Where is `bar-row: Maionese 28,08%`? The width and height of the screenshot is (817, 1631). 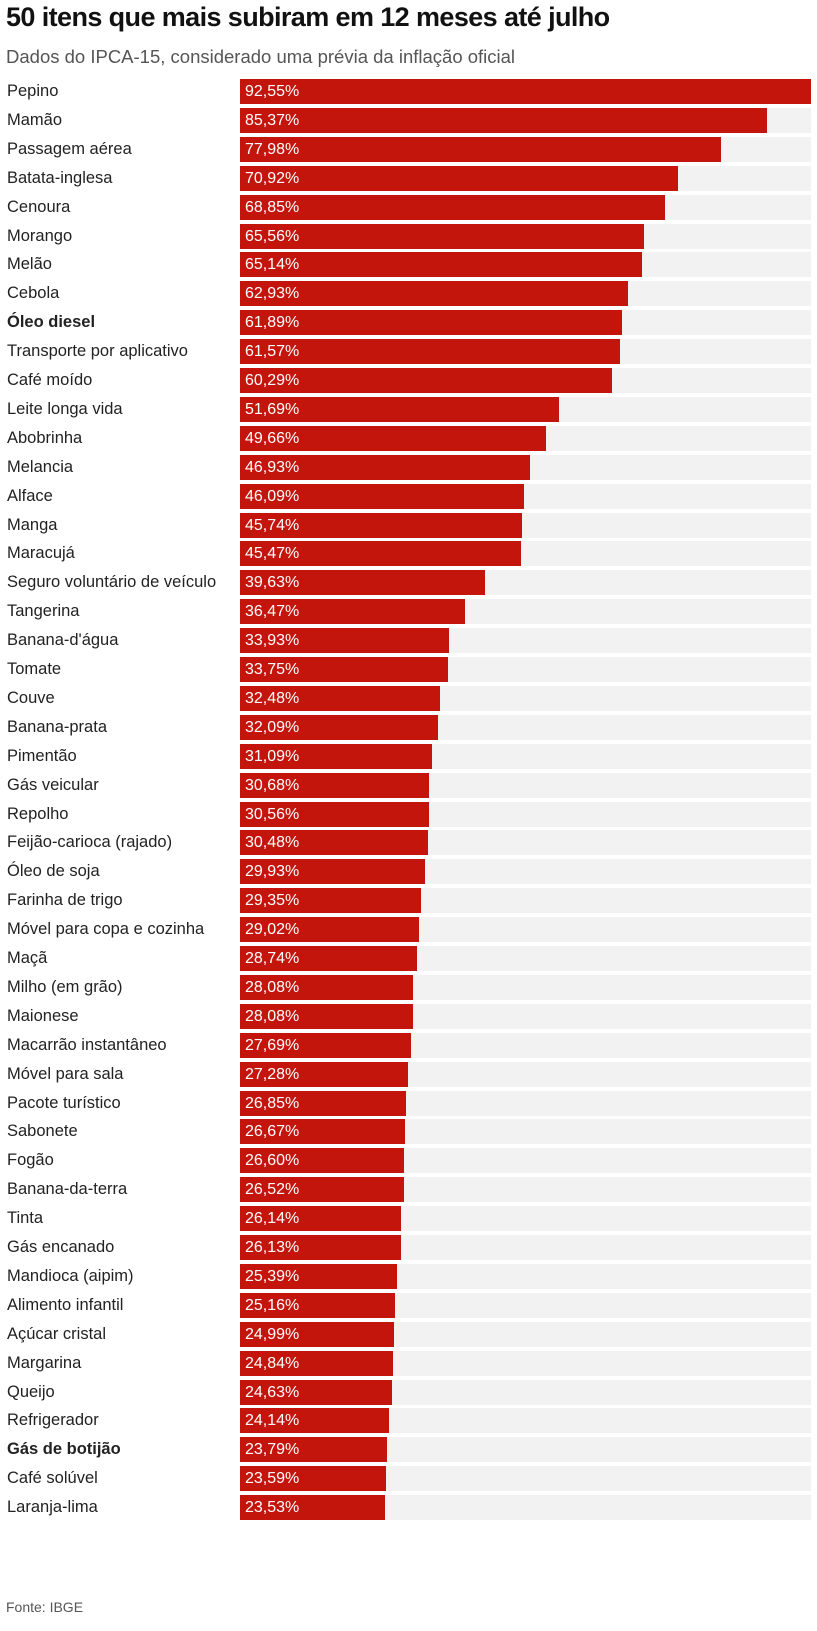 bar-row: Maionese 28,08% is located at coordinates (408, 1016).